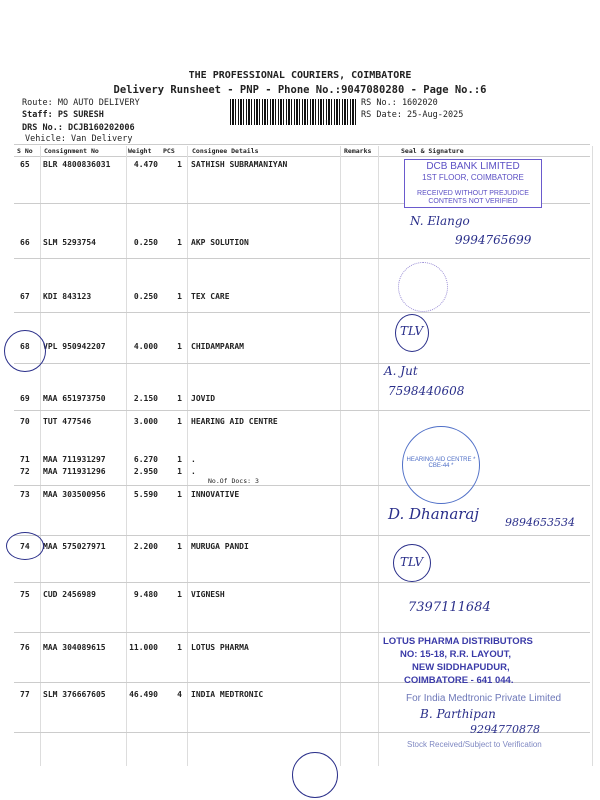  What do you see at coordinates (456, 654) in the screenshot?
I see `lotus-stamp-line: NO: 15-18, R.R. LAYOUT,` at bounding box center [456, 654].